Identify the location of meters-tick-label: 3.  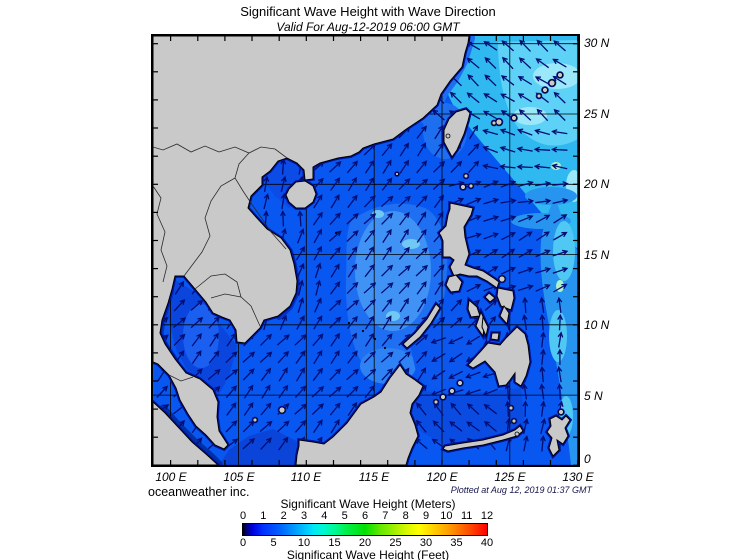
(304, 516).